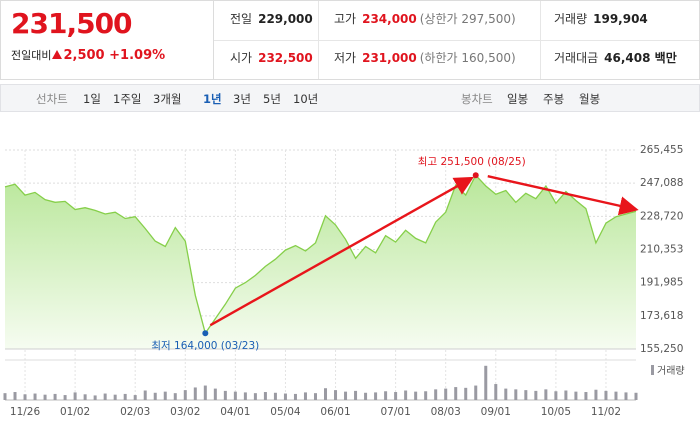  I want to click on stat: 고가 234,000 (상한가 297,500), so click(425, 20).